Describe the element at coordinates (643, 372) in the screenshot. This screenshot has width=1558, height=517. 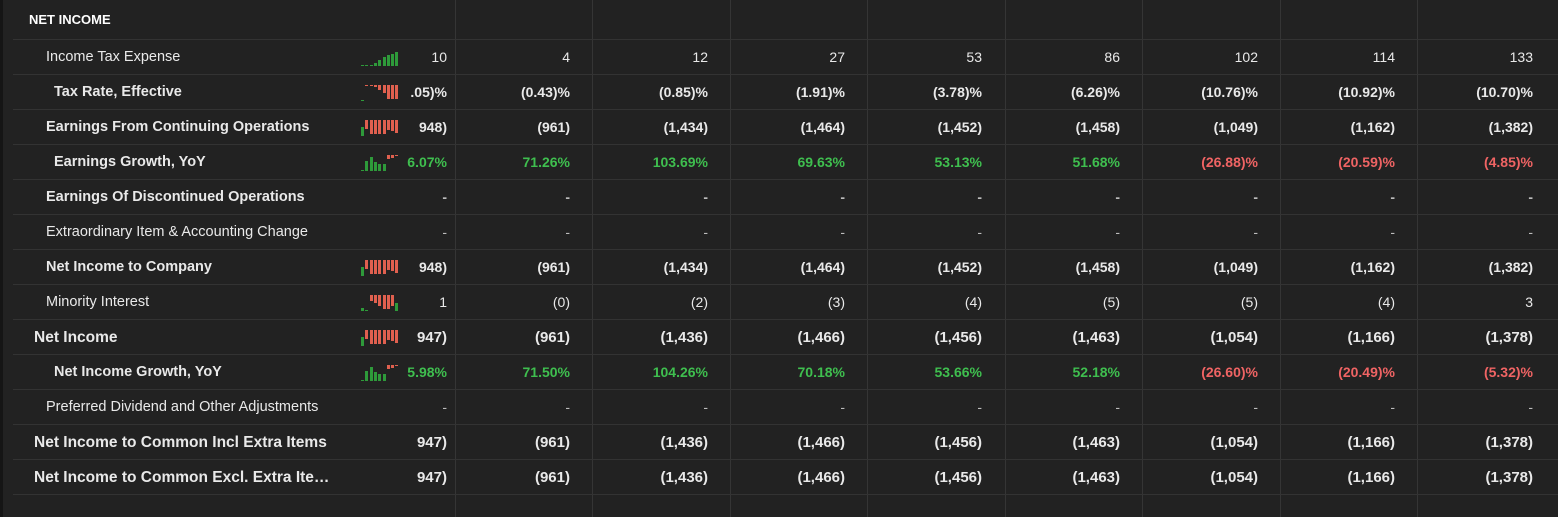
I see `cell: 104.26%` at that location.